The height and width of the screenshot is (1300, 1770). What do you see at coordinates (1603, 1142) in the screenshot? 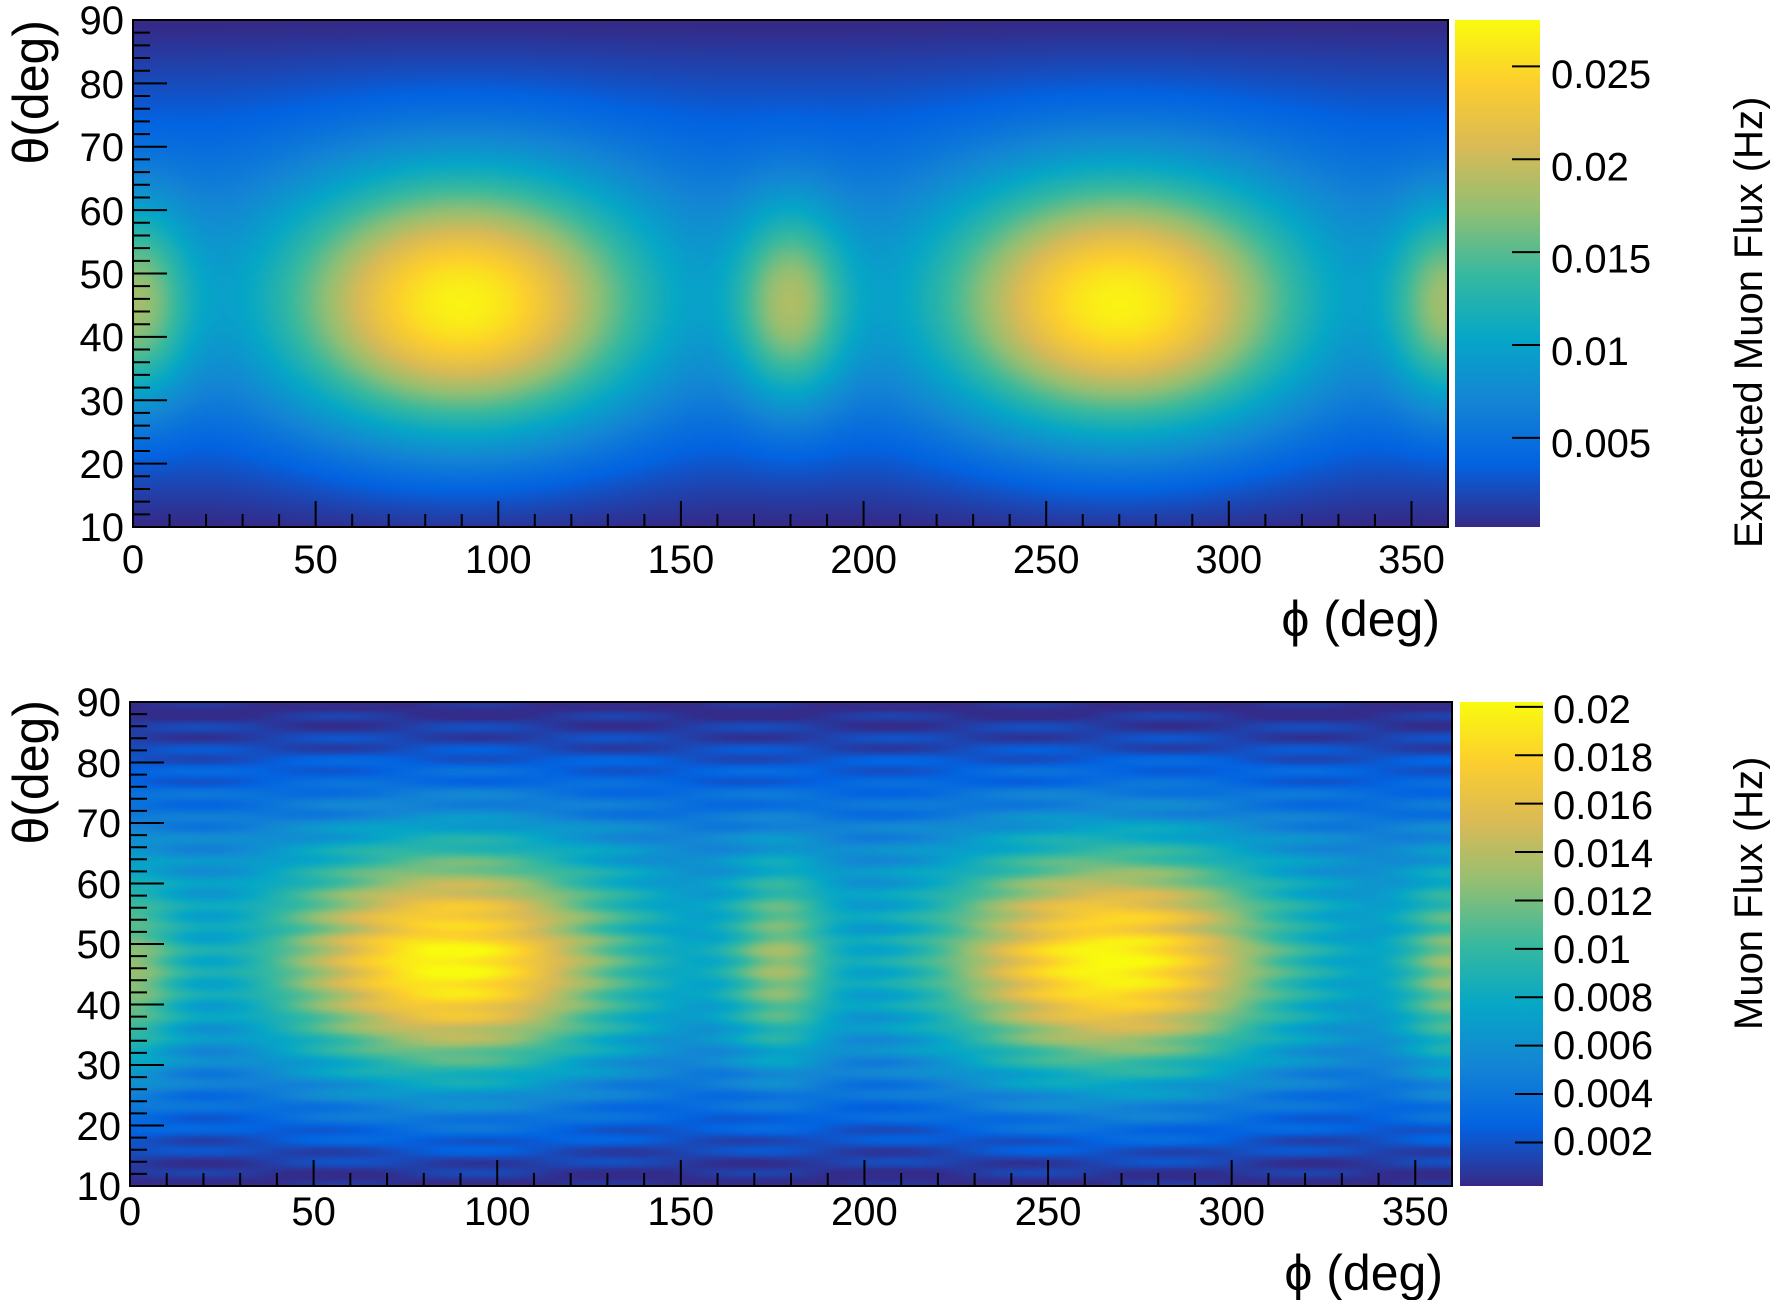
I see `colorbar-tick-label: 0.002` at bounding box center [1603, 1142].